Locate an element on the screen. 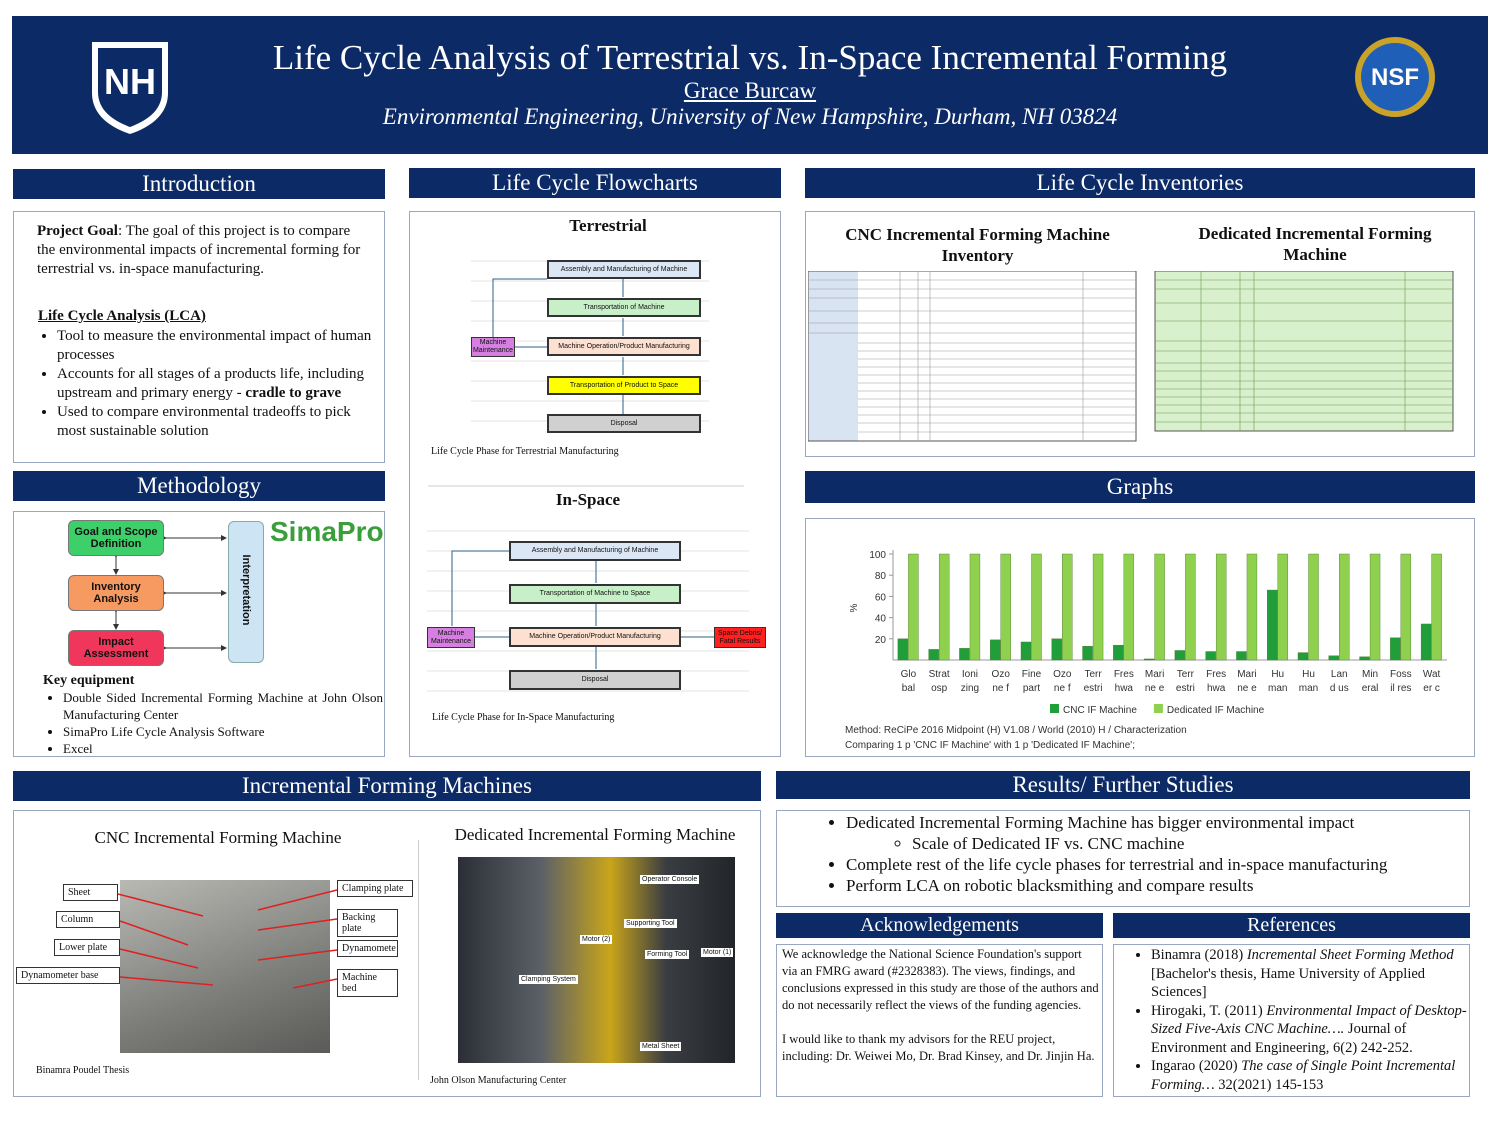 The image size is (1500, 1125). bullet: Excel is located at coordinates (223, 748).